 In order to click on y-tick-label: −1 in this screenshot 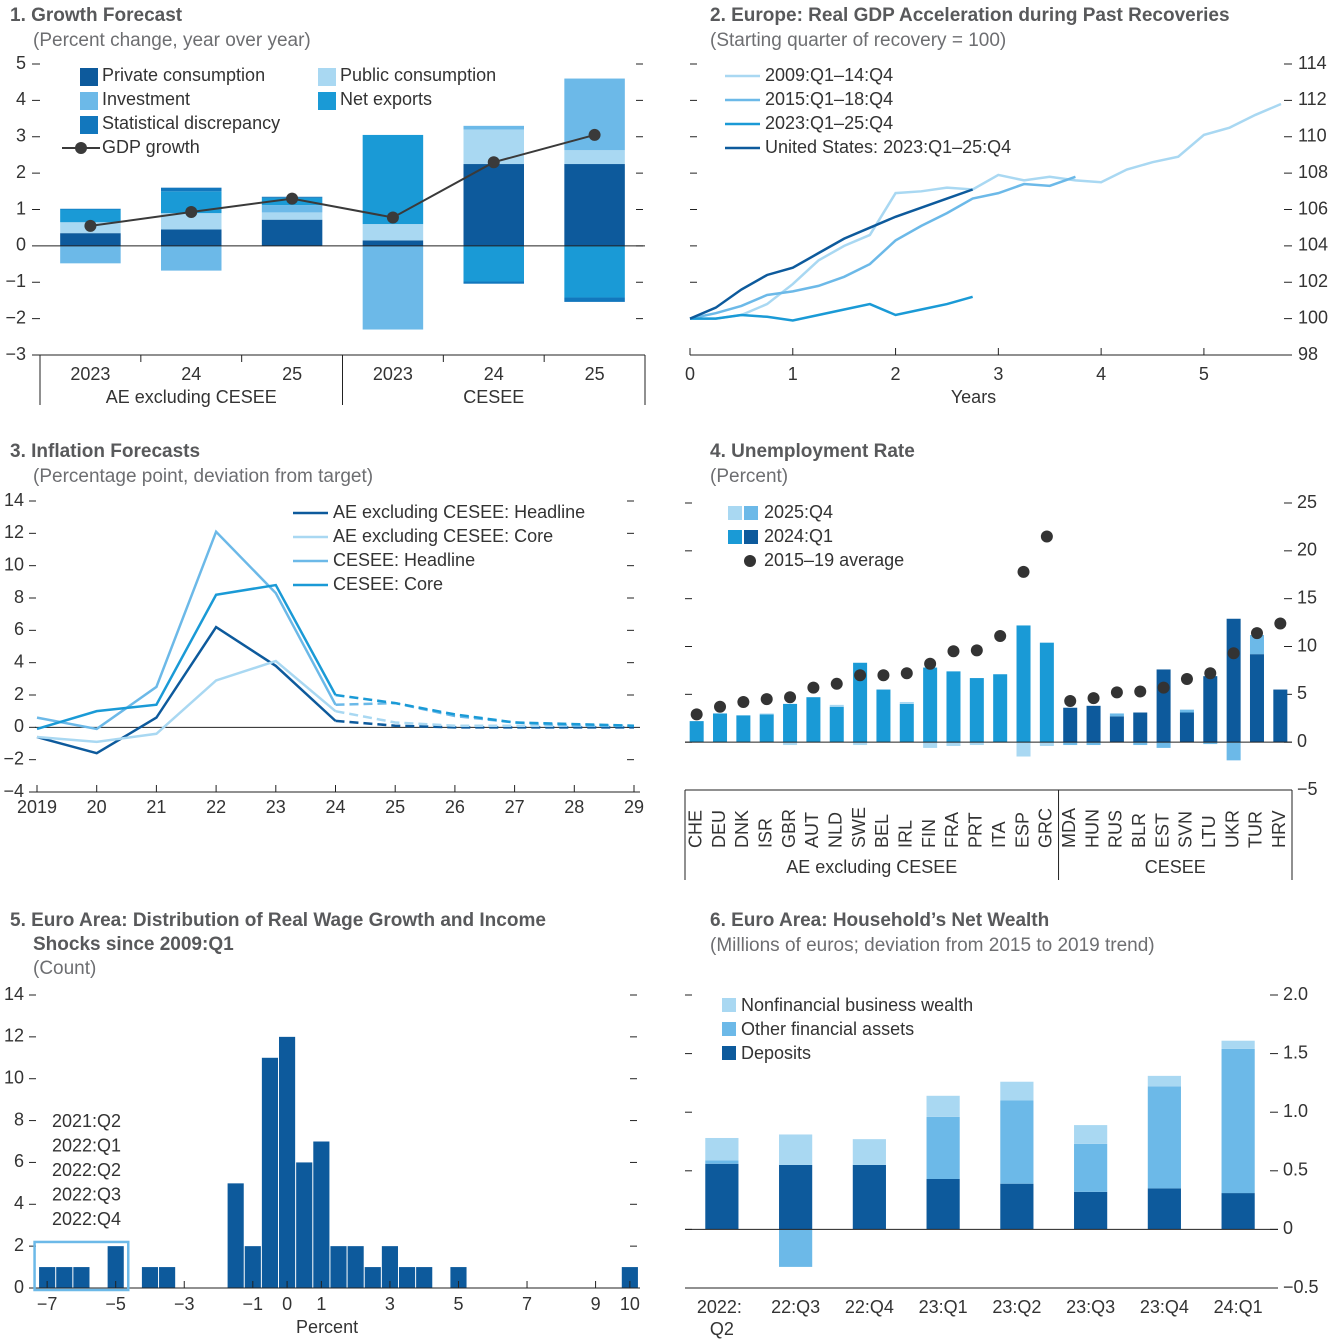, I will do `click(15, 281)`.